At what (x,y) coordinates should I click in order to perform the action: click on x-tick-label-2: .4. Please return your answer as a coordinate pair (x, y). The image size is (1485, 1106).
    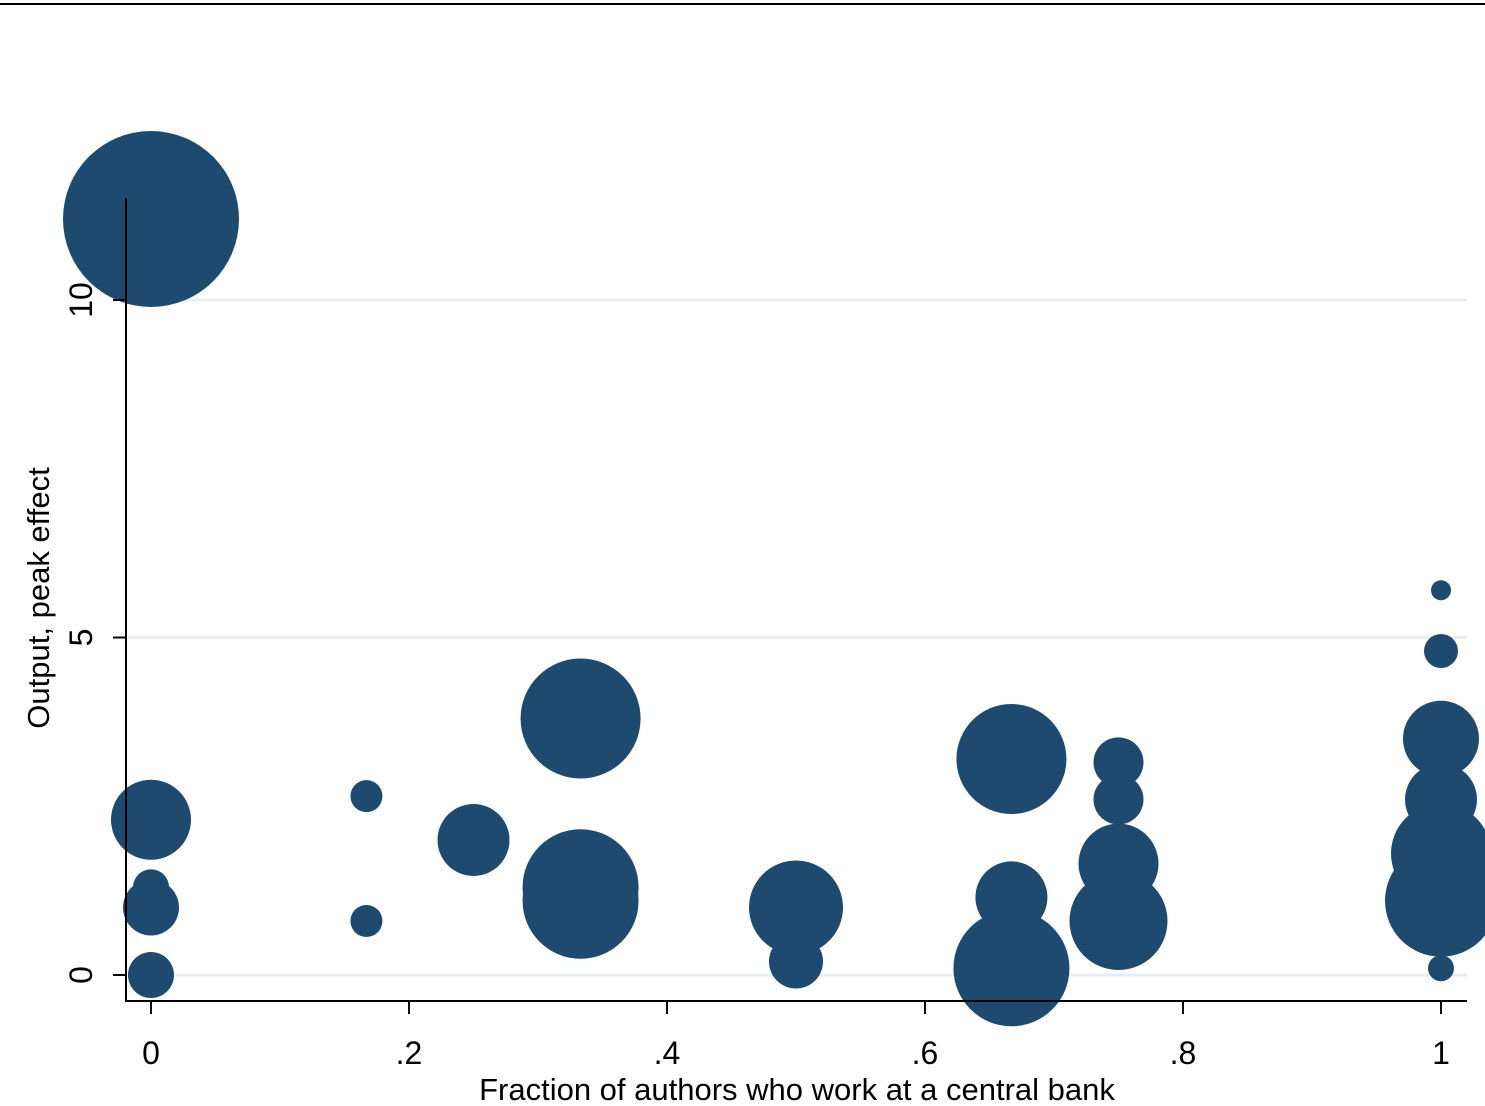
    Looking at the image, I should click on (667, 1053).